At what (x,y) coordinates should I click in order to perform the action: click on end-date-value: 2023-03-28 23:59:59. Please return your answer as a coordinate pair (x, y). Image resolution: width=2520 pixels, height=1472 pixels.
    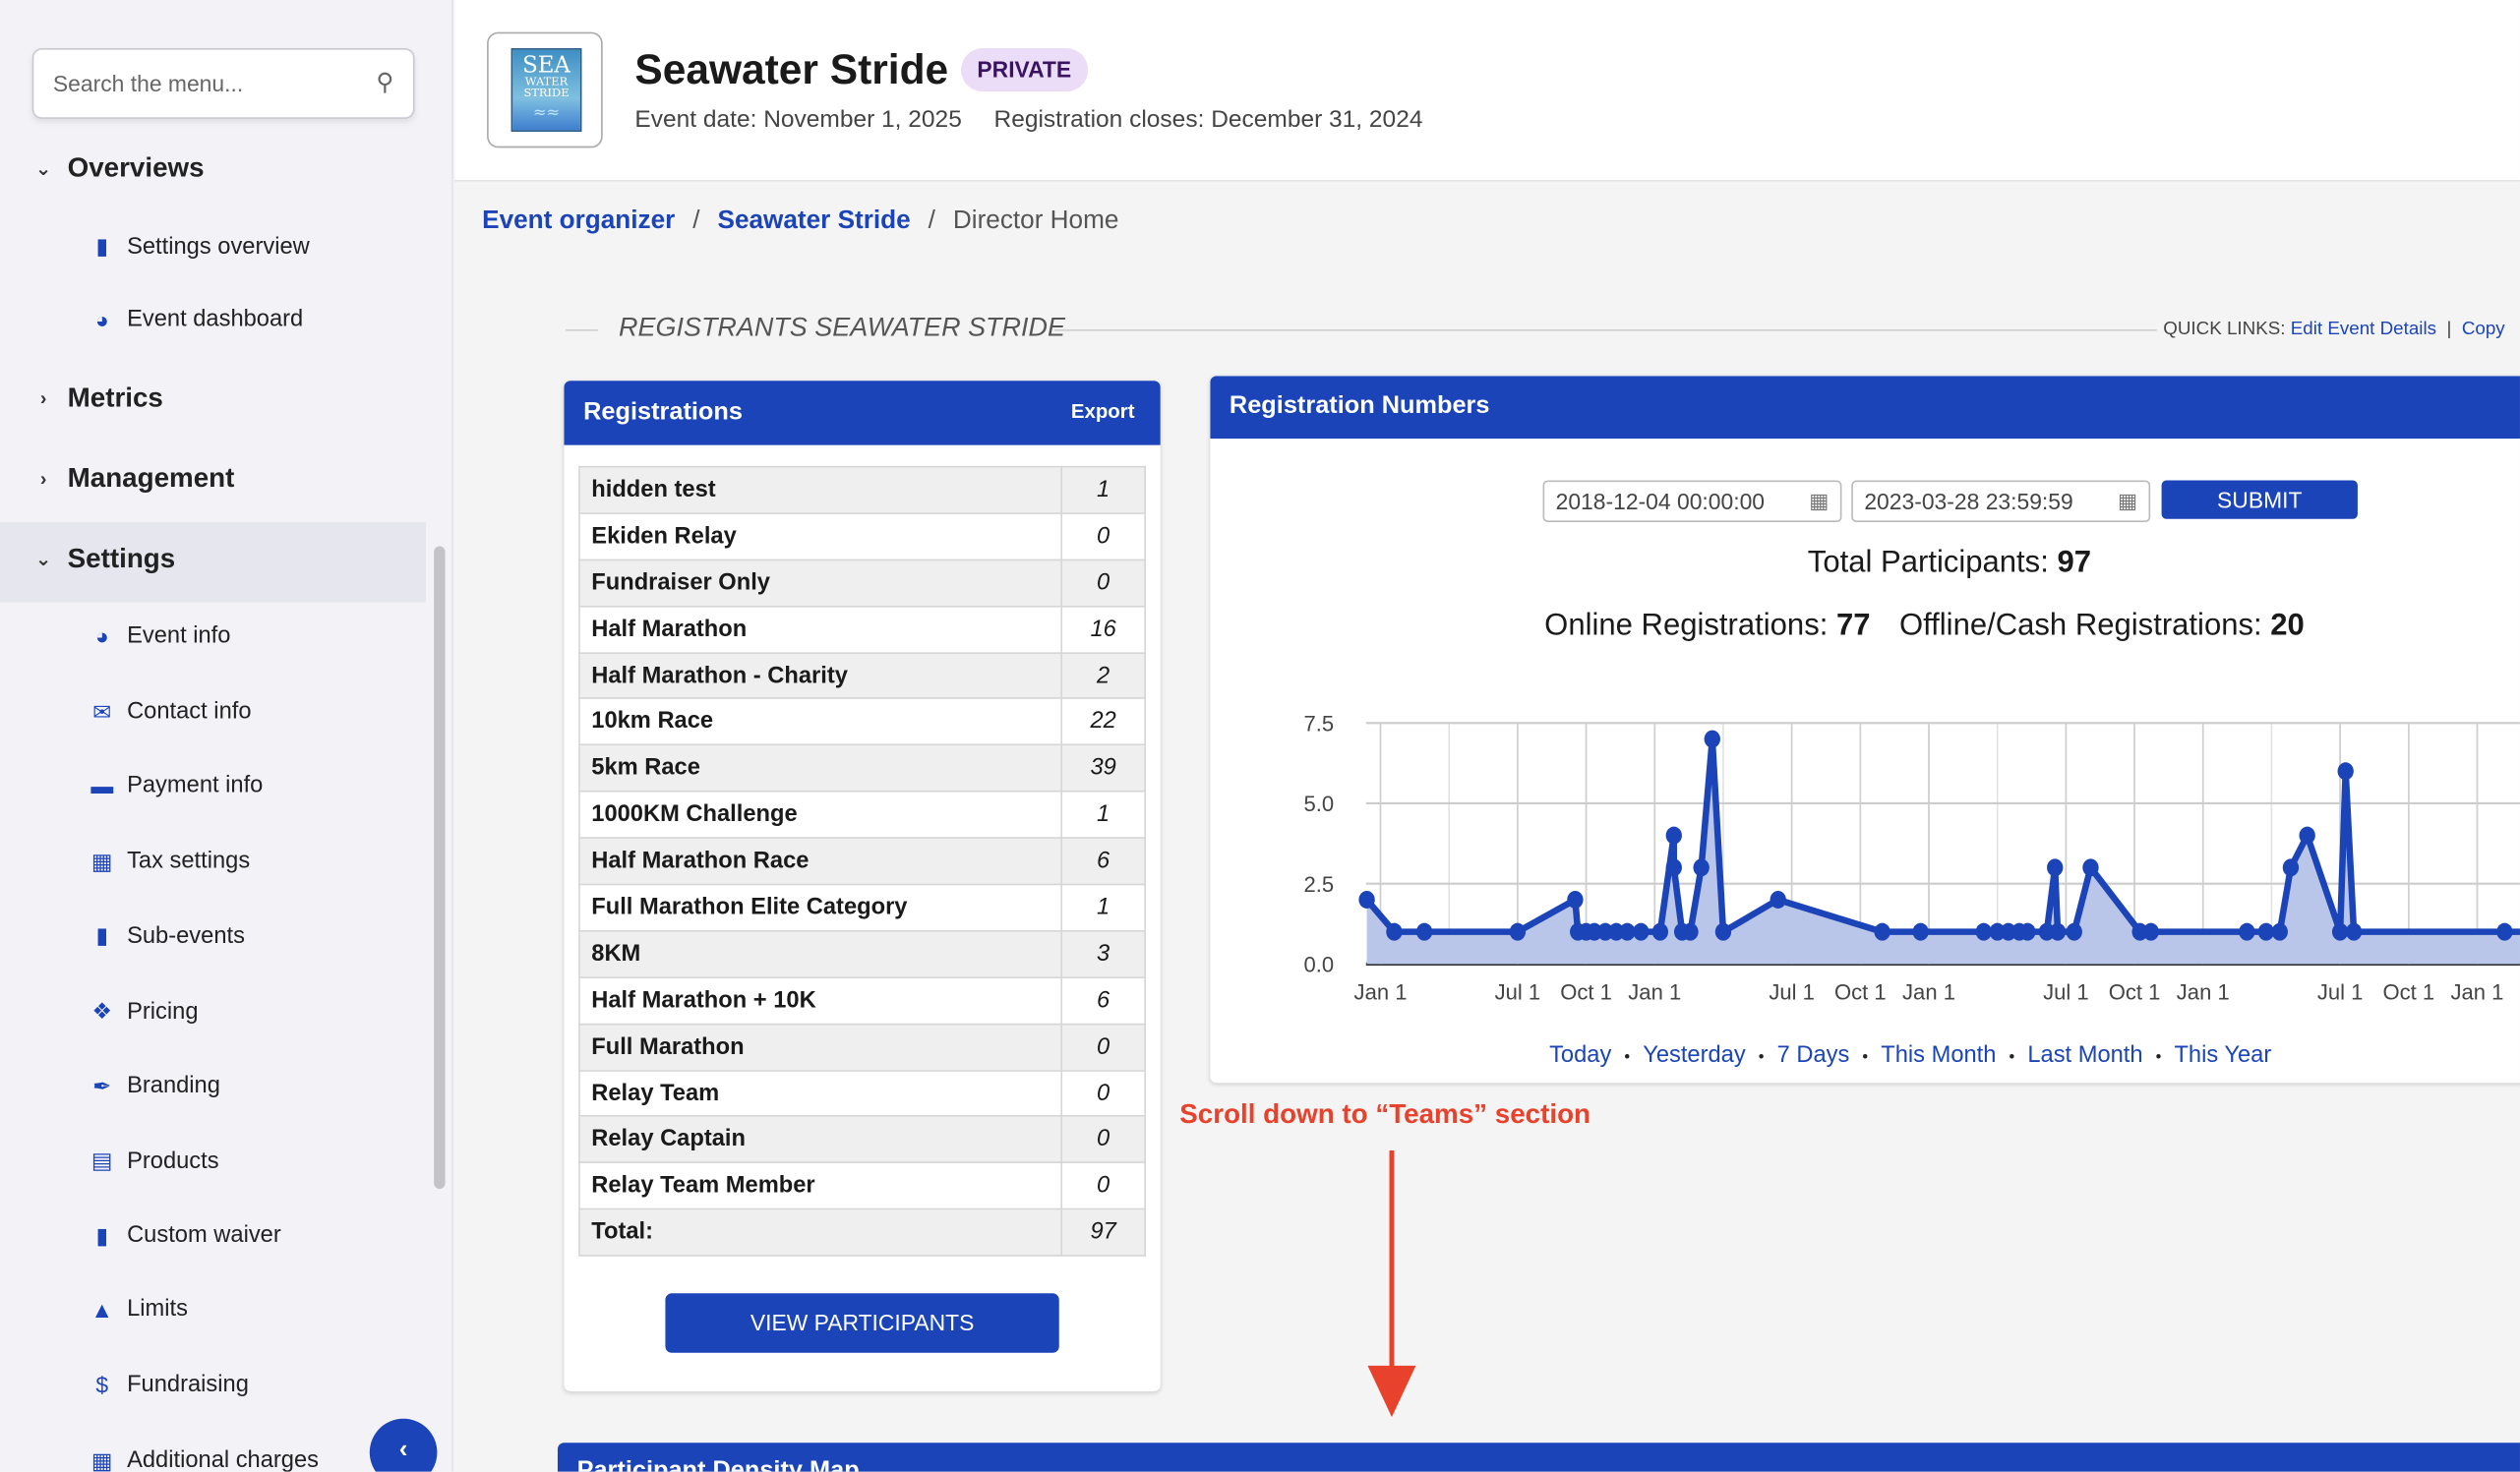
    Looking at the image, I should click on (1968, 501).